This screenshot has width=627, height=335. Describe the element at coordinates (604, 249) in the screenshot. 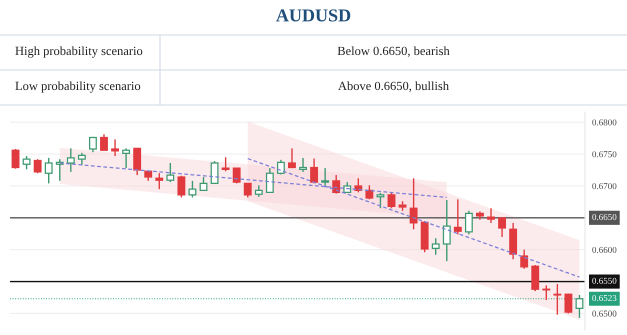

I see `y-tick-label: 0.6600` at that location.